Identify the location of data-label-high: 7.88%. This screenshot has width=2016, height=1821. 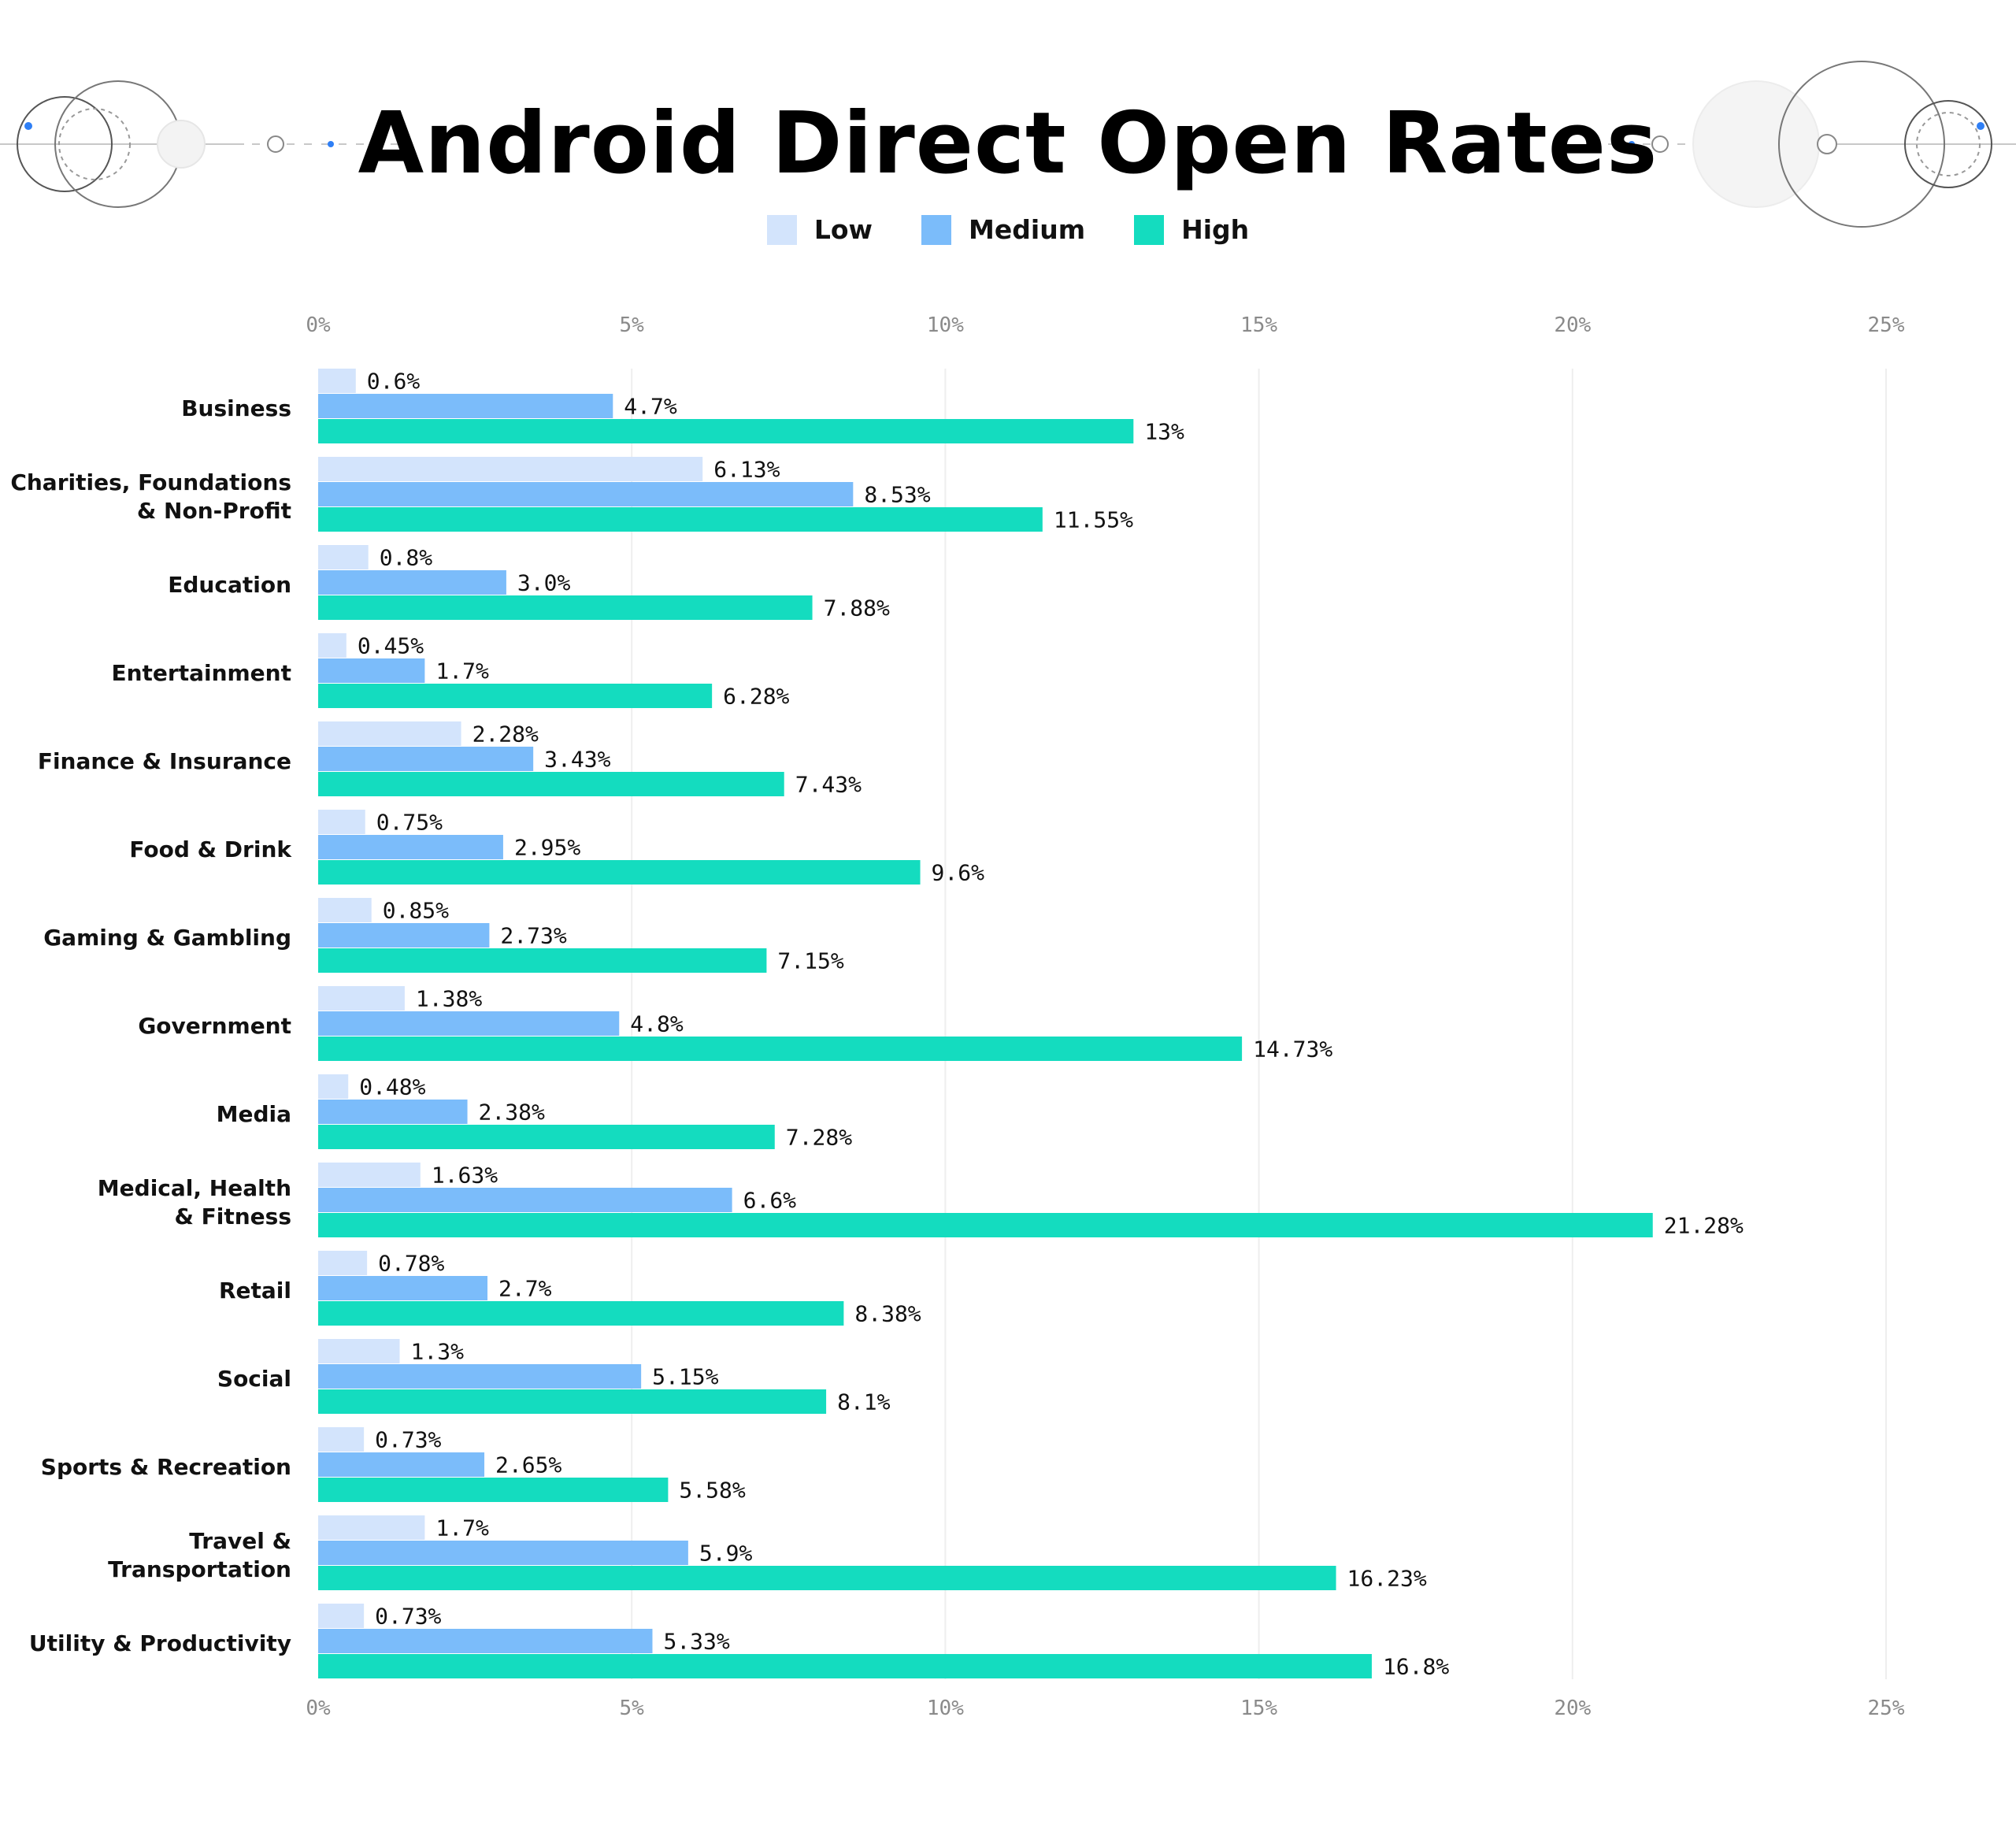
(857, 608).